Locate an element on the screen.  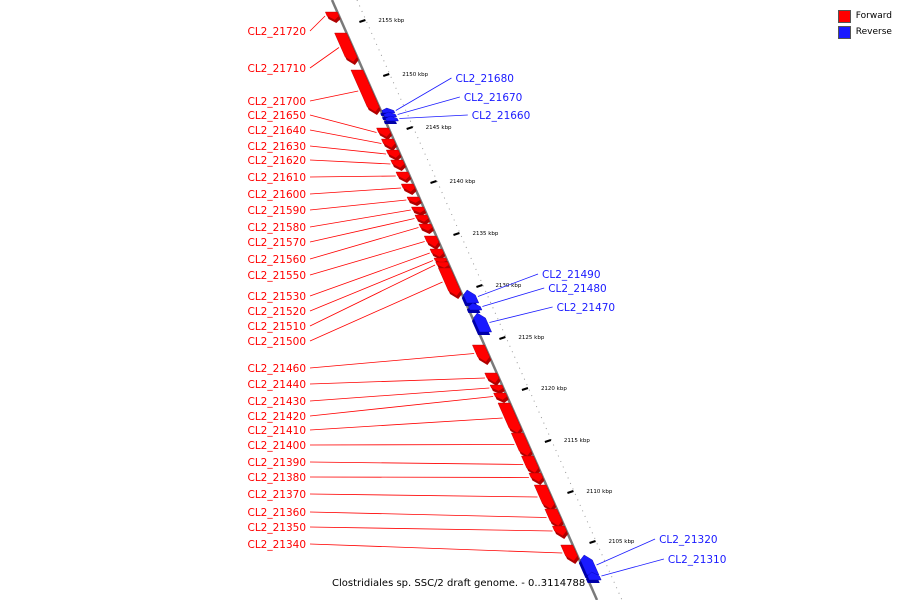
gene-label: CL2_21410 is located at coordinates (276, 431).